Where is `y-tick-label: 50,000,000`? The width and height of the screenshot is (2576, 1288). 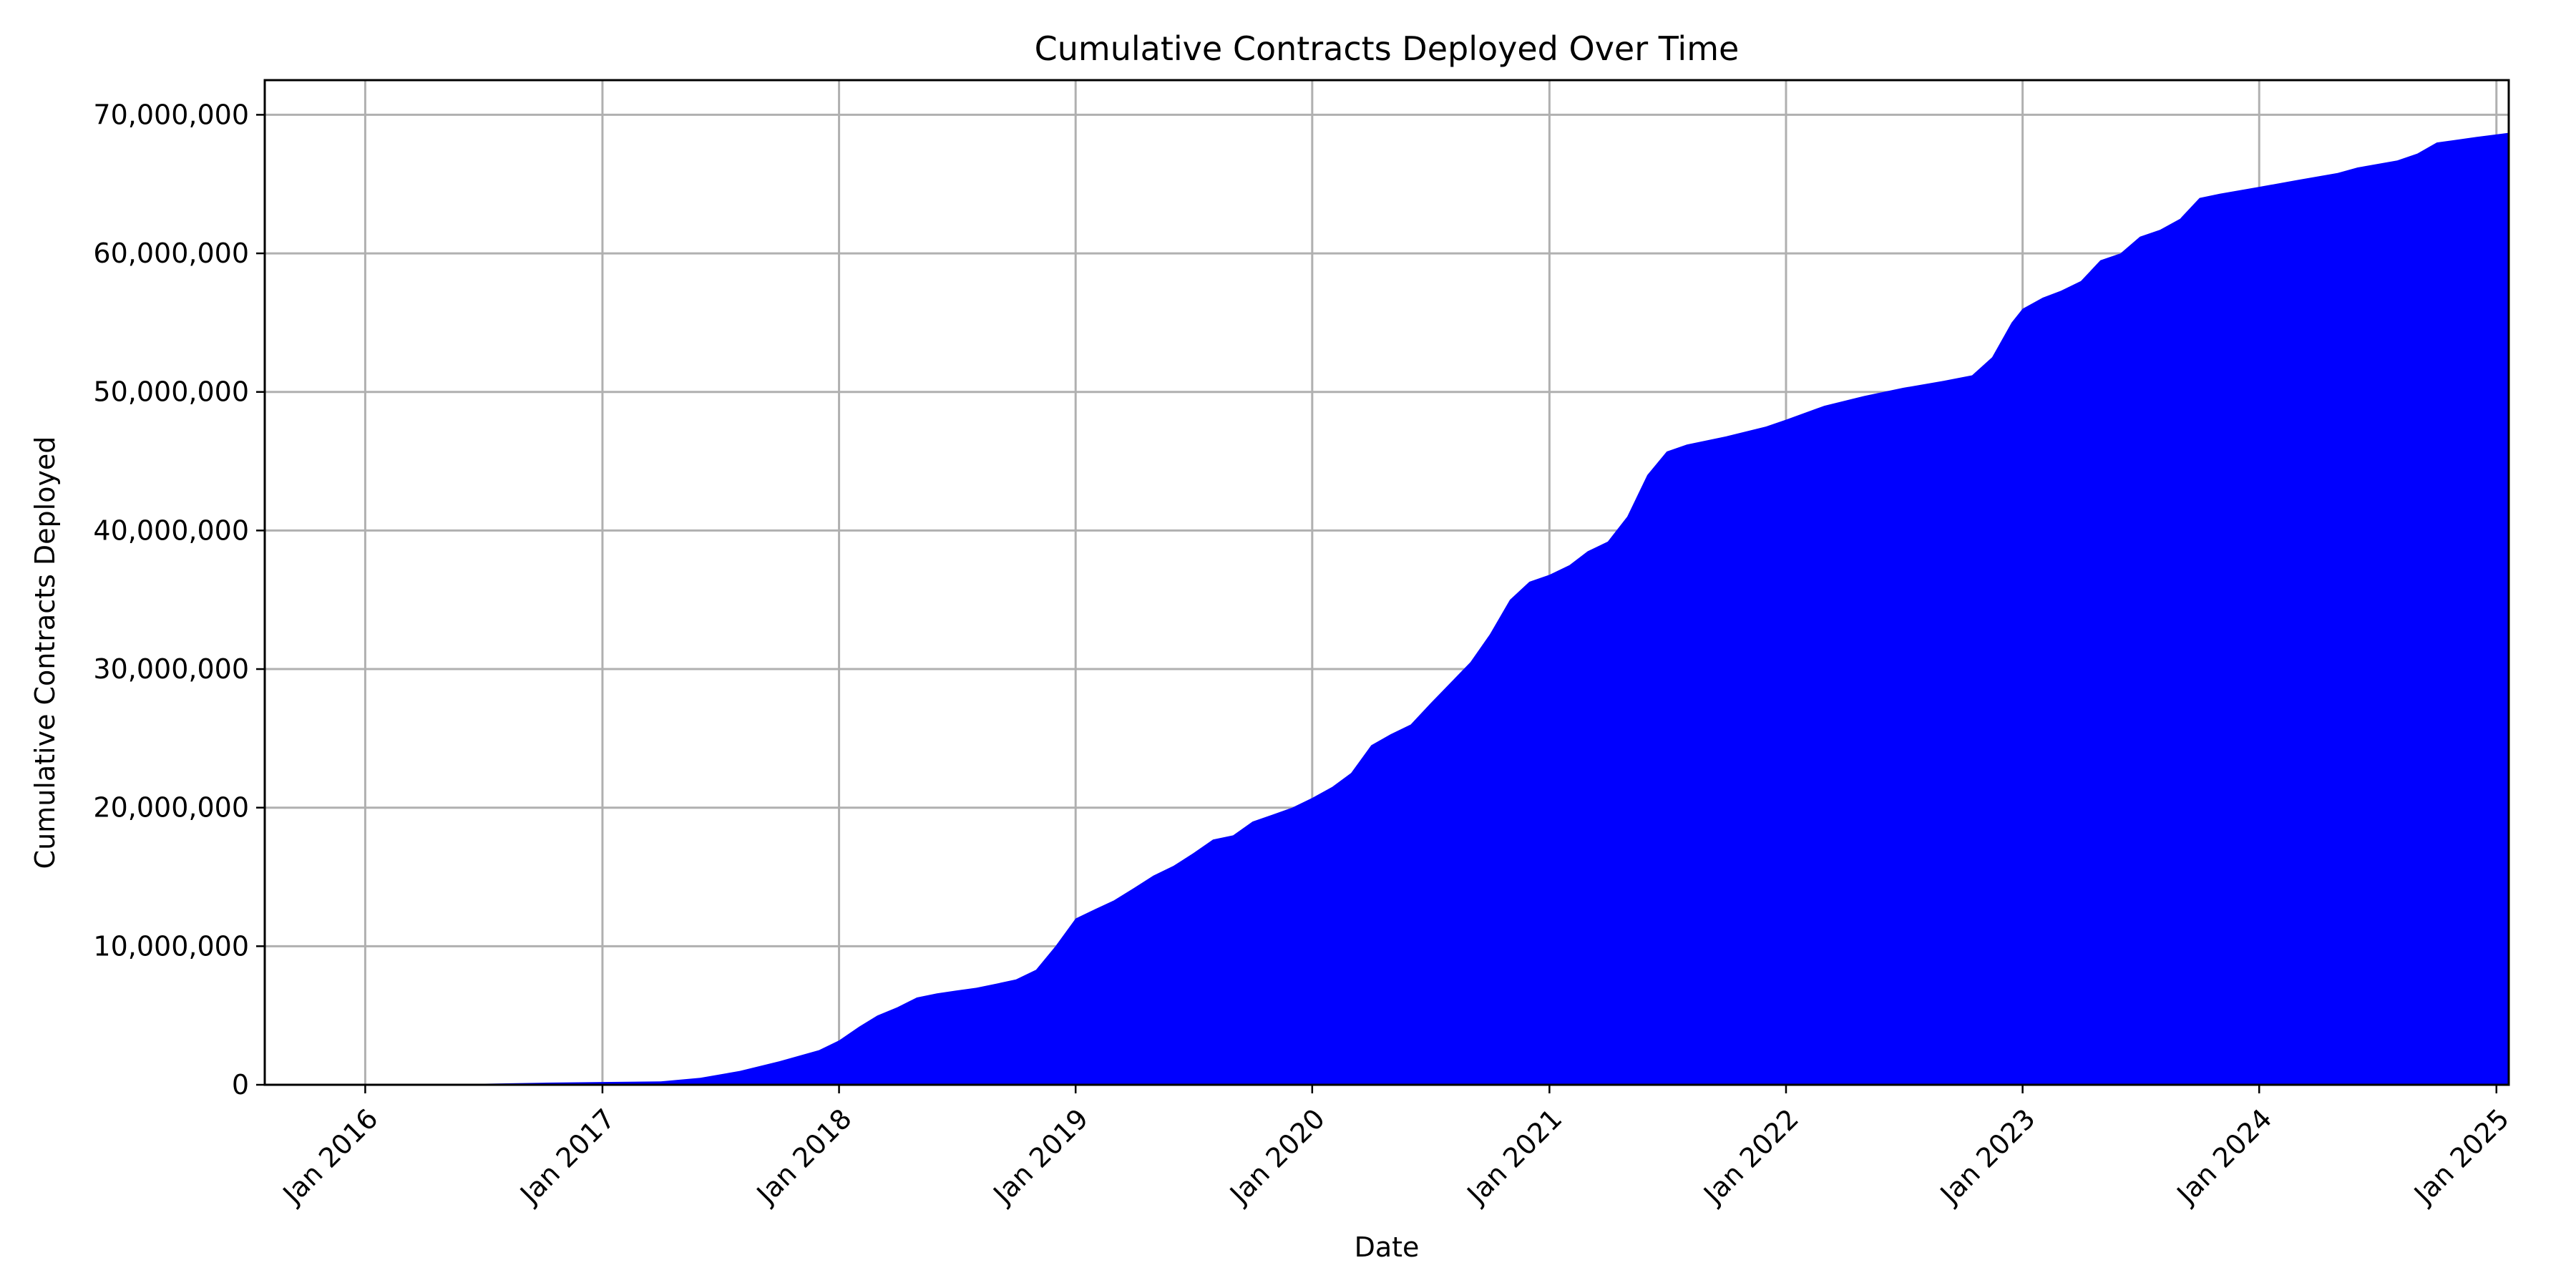
y-tick-label: 50,000,000 is located at coordinates (171, 392).